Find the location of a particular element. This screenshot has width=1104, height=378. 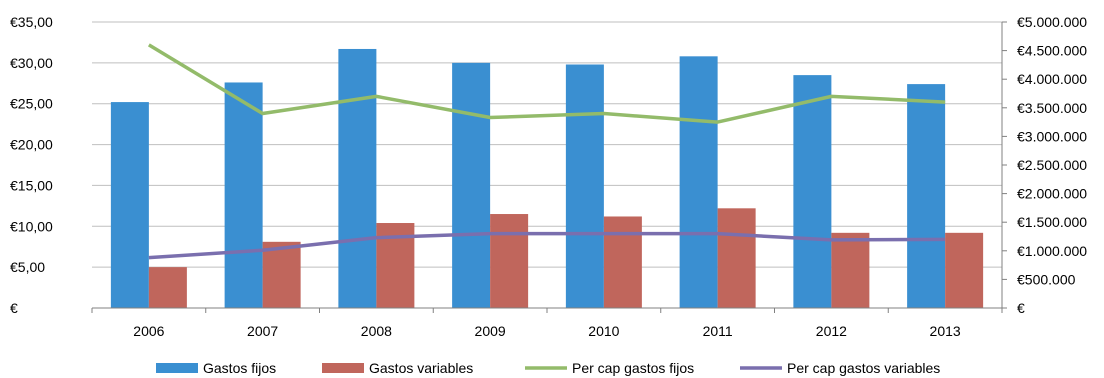

right-axis-tick-label: €2.500.000 is located at coordinates (1052, 165).